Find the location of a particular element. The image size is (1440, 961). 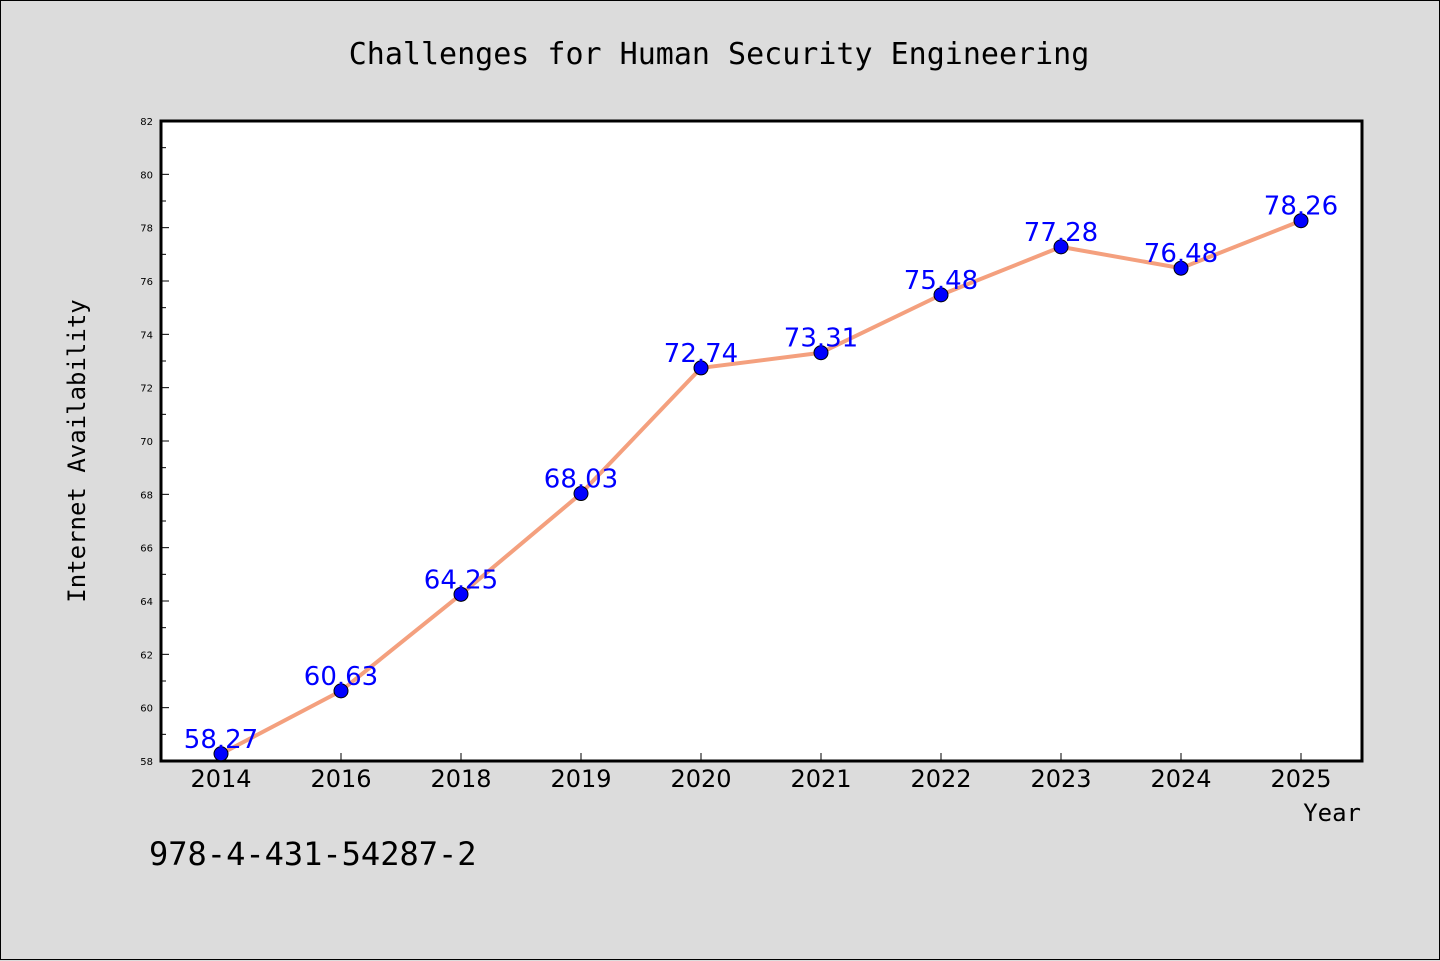

y-axis: 58 60 62 64 66 68 70 72 74 76 78 80 82 is located at coordinates (154, 442).